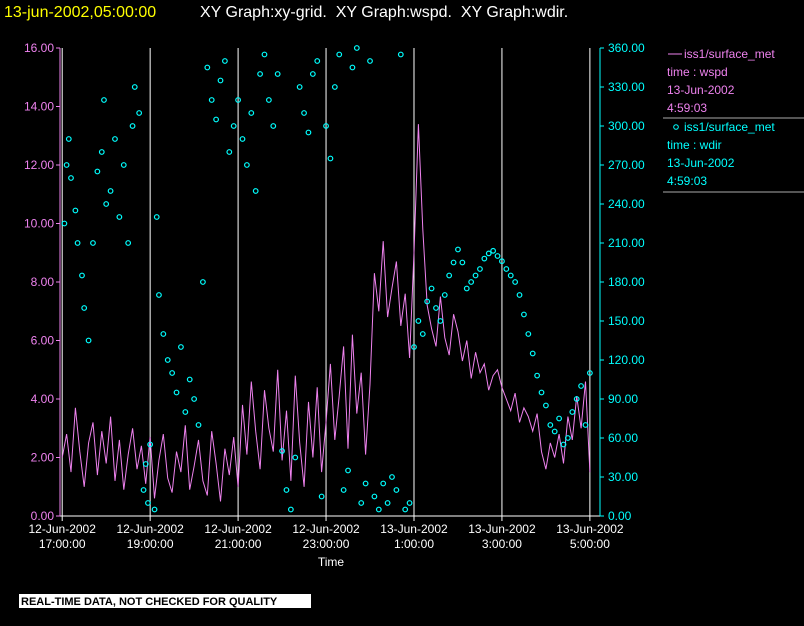  What do you see at coordinates (590, 536) in the screenshot?
I see `x-tick-label: 13-Jun-2002 5:00:00` at bounding box center [590, 536].